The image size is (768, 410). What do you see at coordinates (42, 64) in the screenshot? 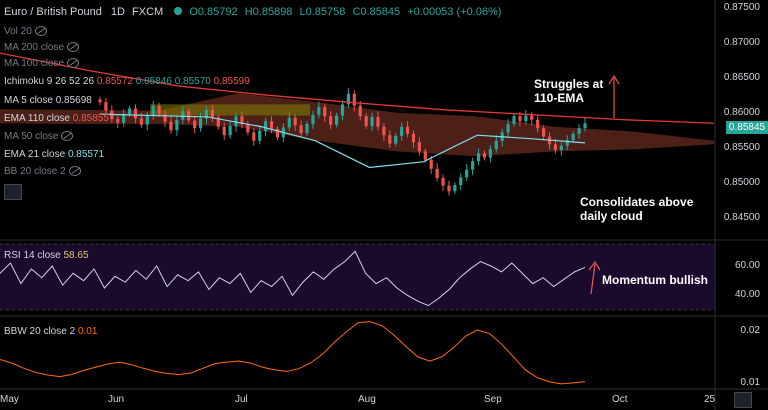
I see `legend-ma100: MA 100 close` at bounding box center [42, 64].